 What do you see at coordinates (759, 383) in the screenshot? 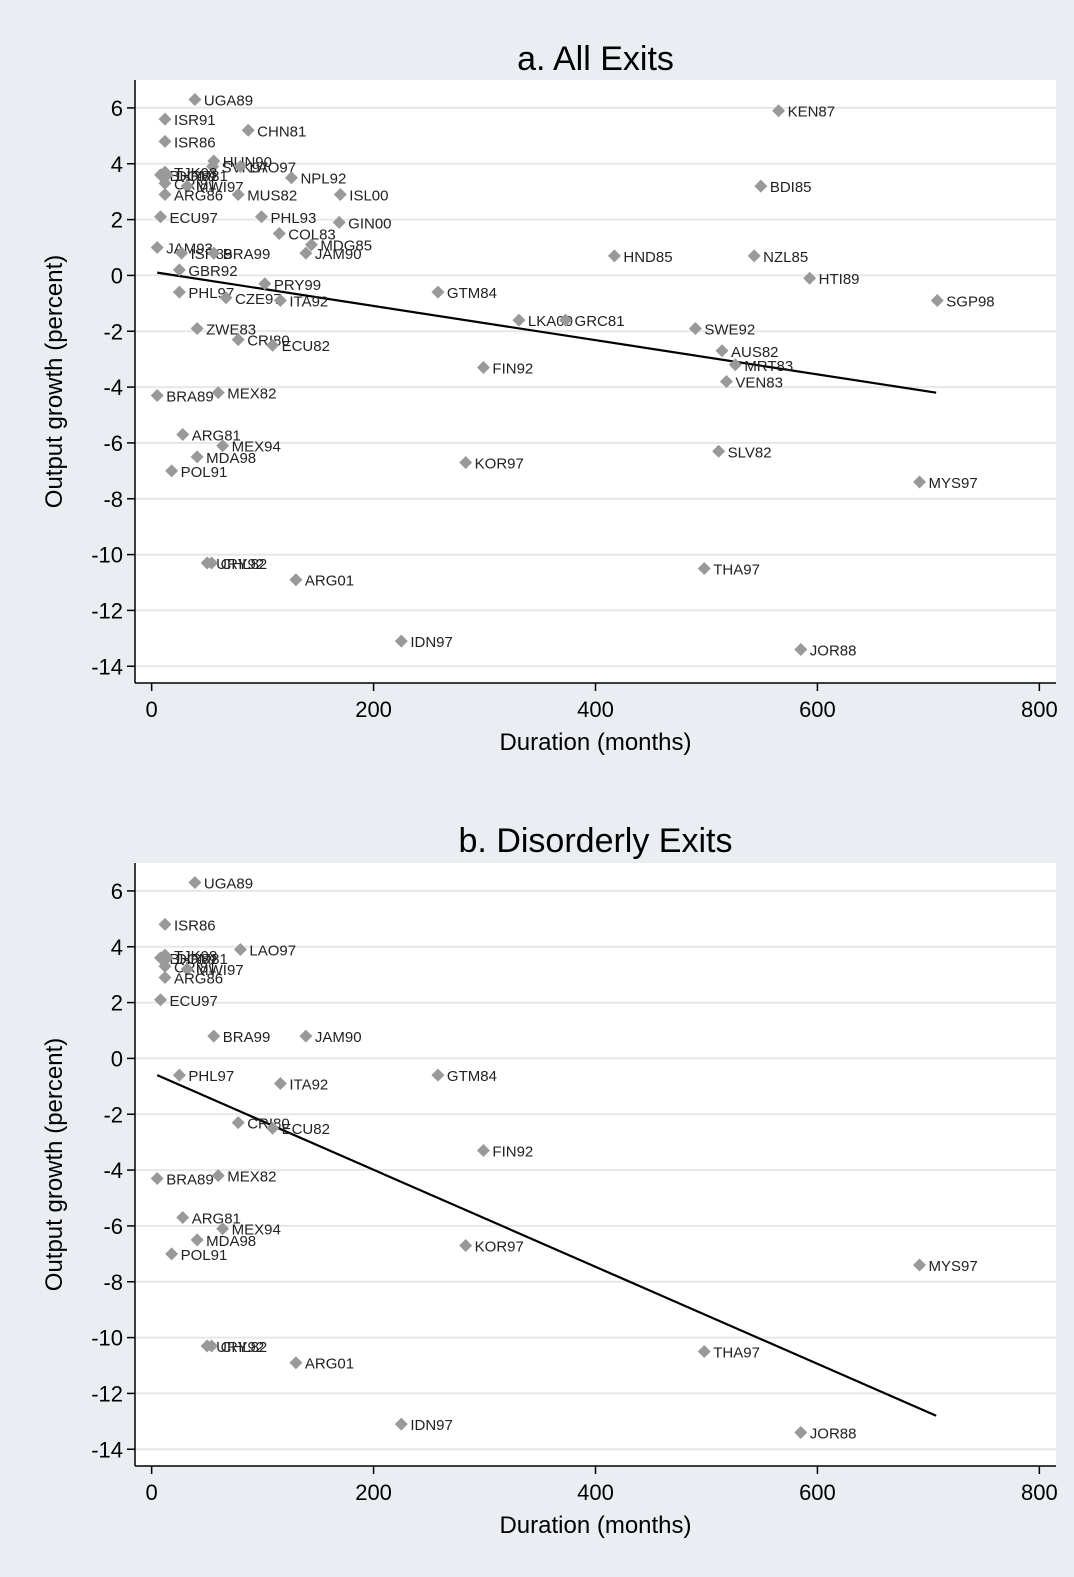
I see `point-label-ven83: VEN83` at bounding box center [759, 383].